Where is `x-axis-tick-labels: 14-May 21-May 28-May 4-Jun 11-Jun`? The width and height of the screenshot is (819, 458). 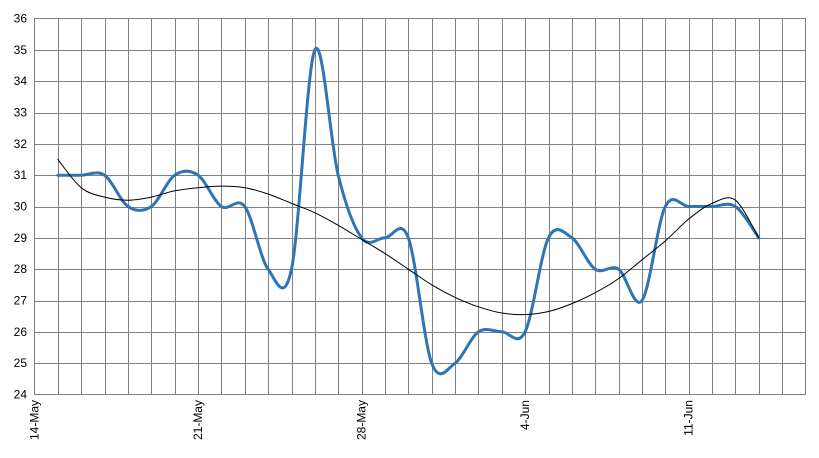 x-axis-tick-labels: 14-May 21-May 28-May 4-Jun 11-Jun is located at coordinates (362, 420).